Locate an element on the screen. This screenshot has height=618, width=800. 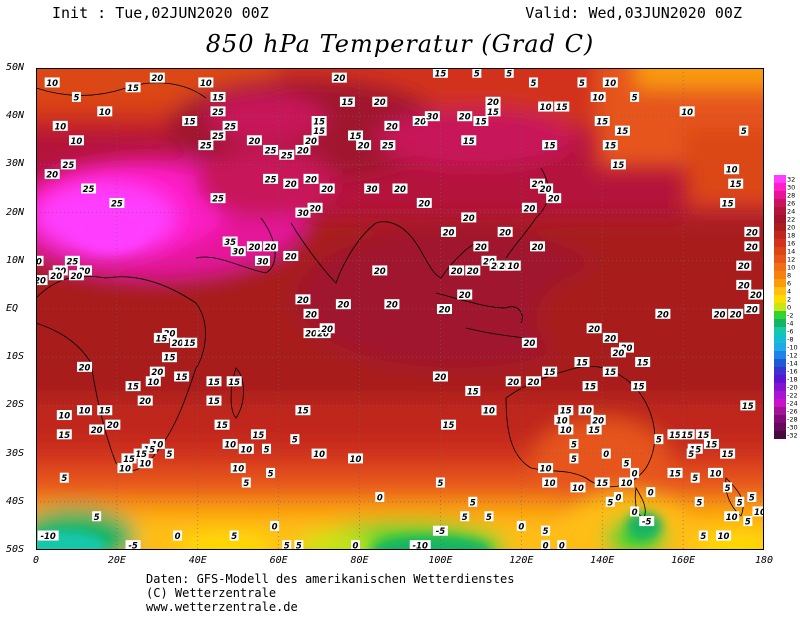
legend-label: -12 is located at coordinates (792, 356).